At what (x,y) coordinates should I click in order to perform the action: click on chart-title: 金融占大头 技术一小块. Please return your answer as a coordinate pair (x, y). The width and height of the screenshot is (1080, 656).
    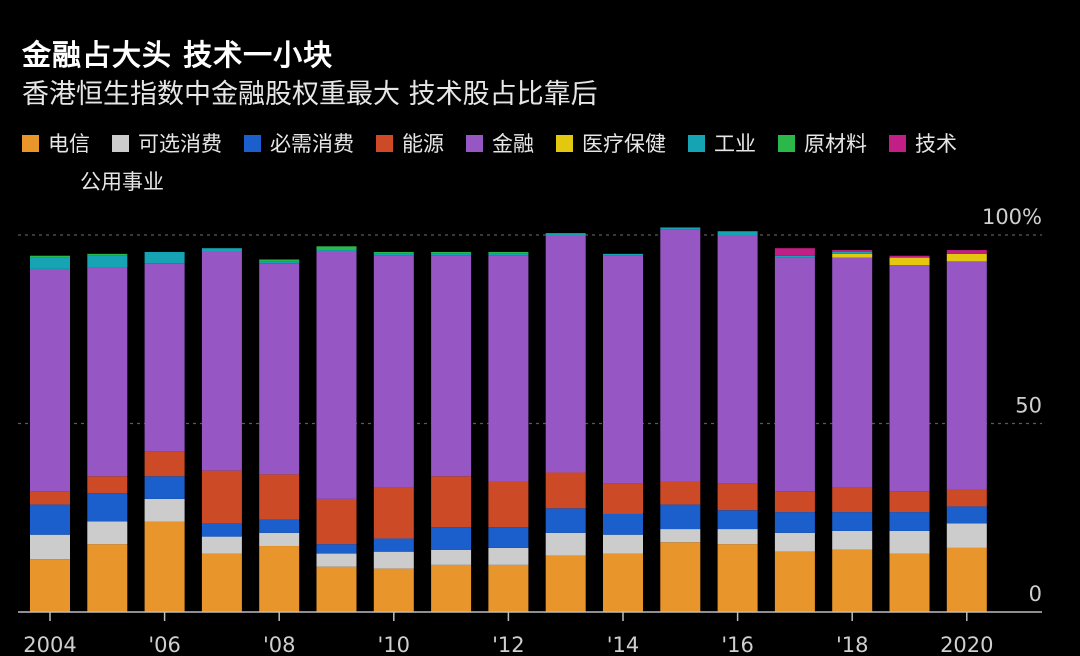
    Looking at the image, I should click on (178, 55).